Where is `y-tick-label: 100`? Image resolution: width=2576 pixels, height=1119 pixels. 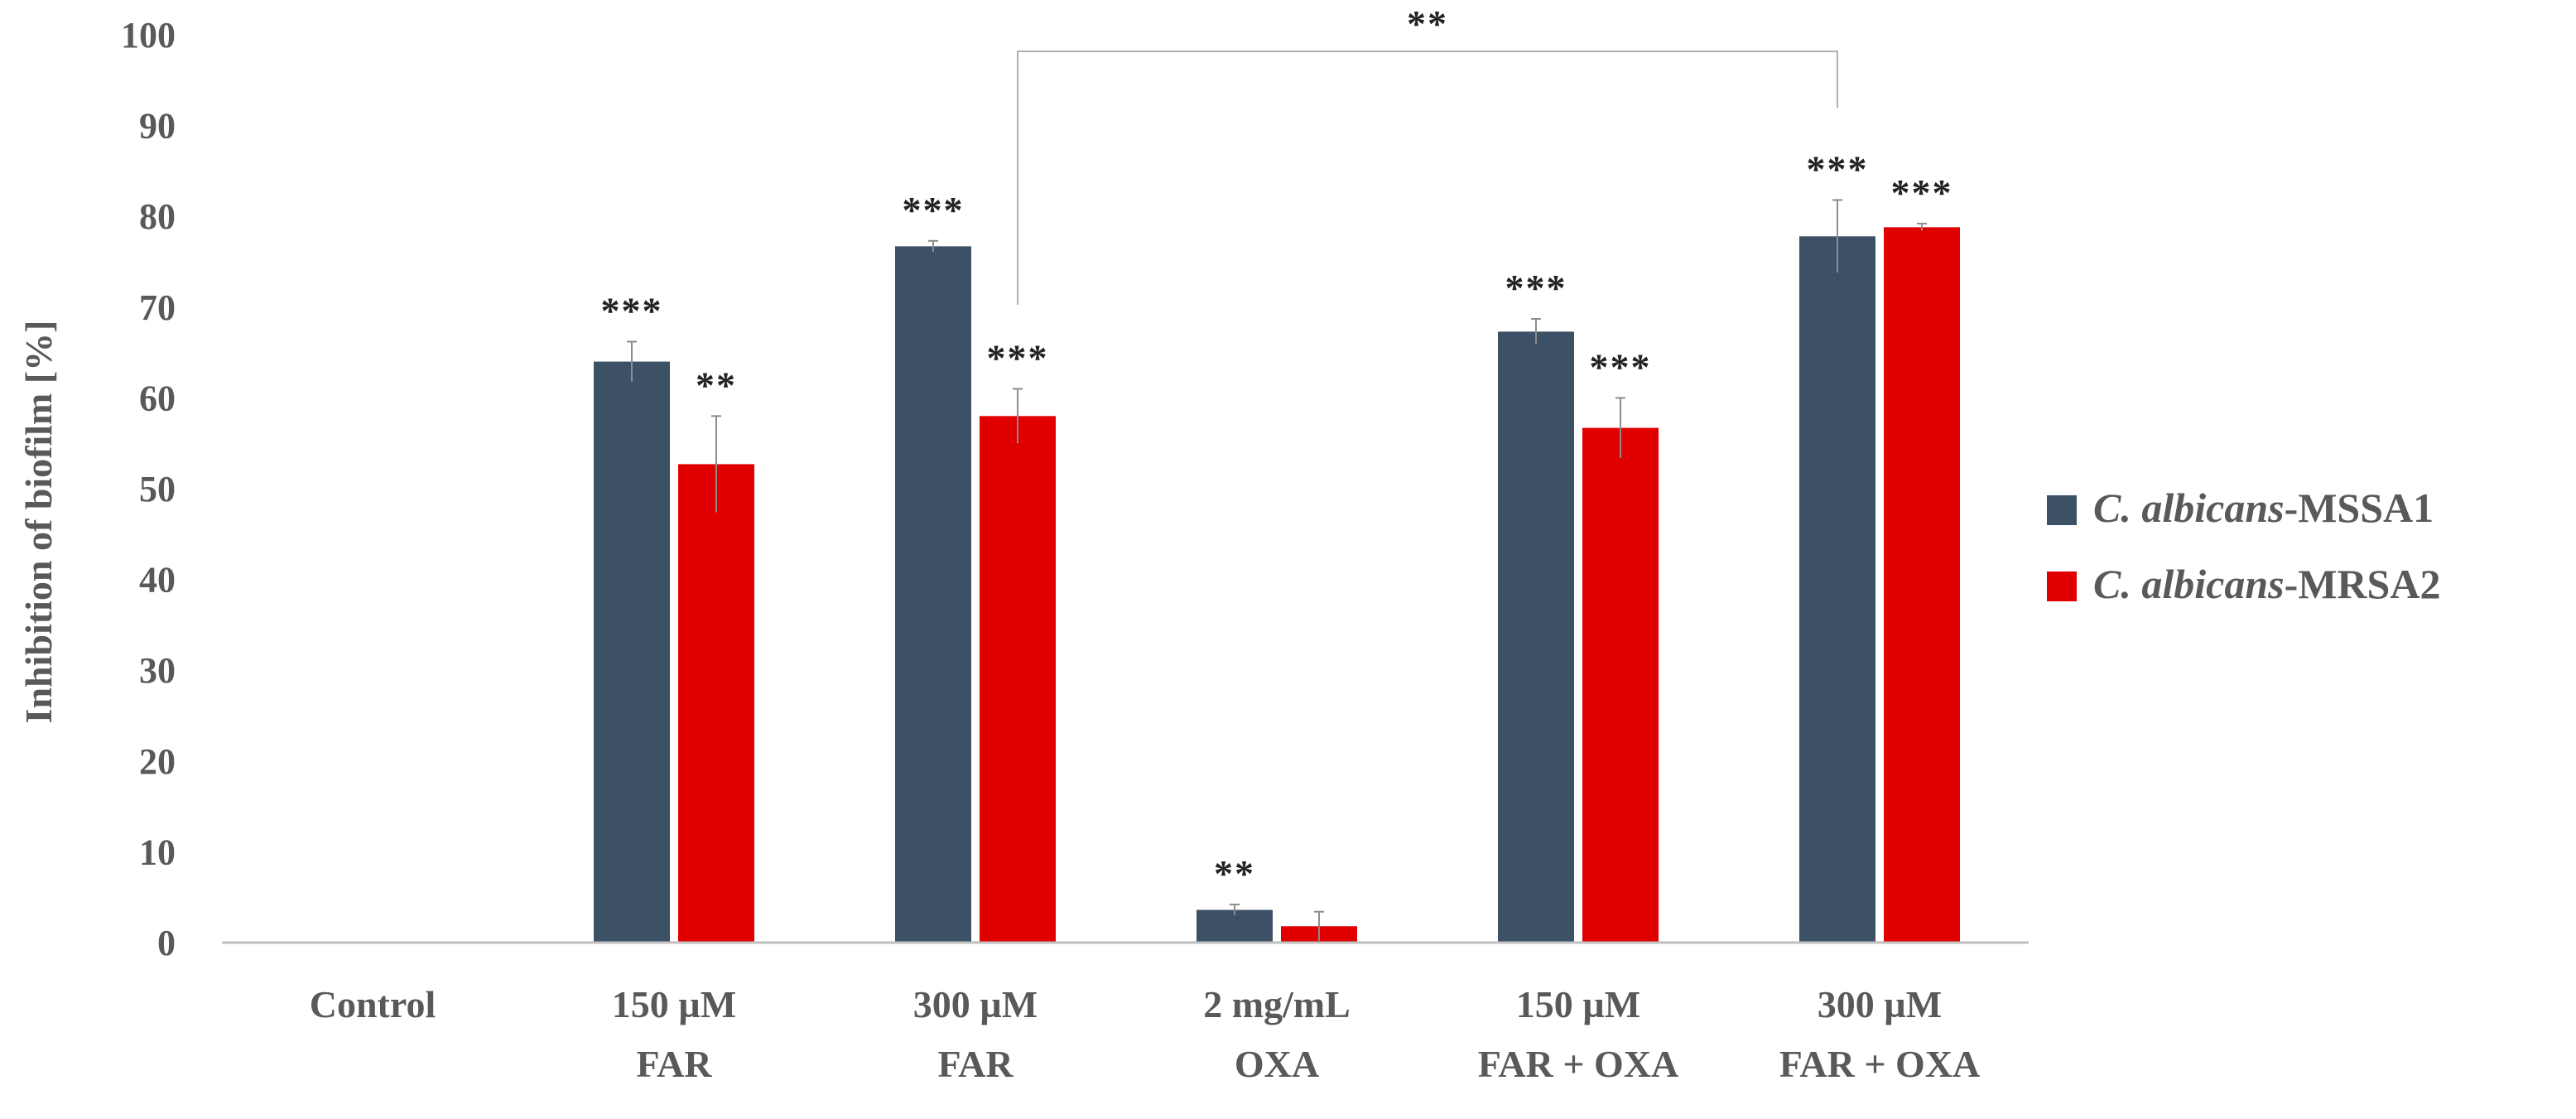 y-tick-label: 100 is located at coordinates (148, 35).